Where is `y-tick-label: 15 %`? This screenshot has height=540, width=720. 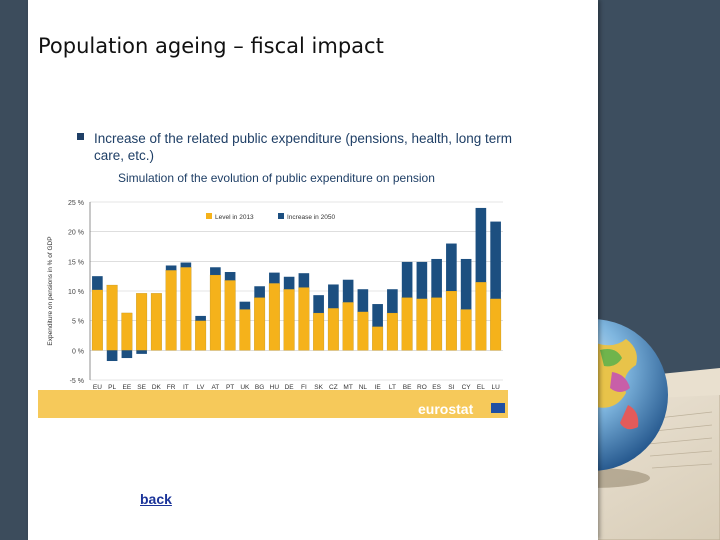
y-tick-label: 15 % is located at coordinates (76, 262).